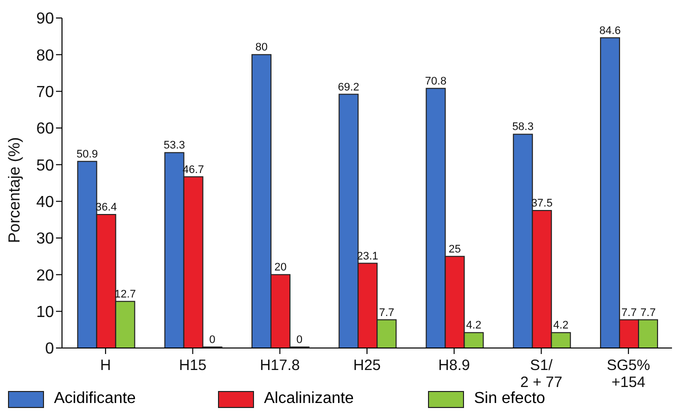 The width and height of the screenshot is (676, 413). Describe the element at coordinates (541, 374) in the screenshot. I see `x-tick-label: S1/ 2 + 77` at that location.